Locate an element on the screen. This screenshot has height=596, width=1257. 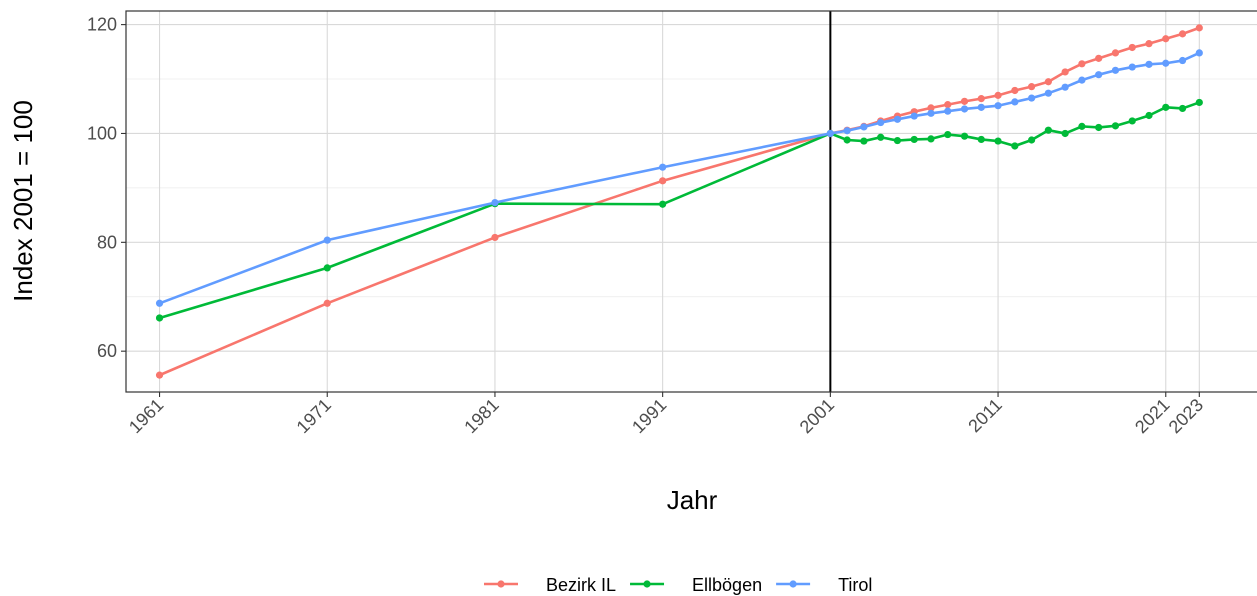
y-axis-title: Index 2001 = 100 is located at coordinates (23, 201).